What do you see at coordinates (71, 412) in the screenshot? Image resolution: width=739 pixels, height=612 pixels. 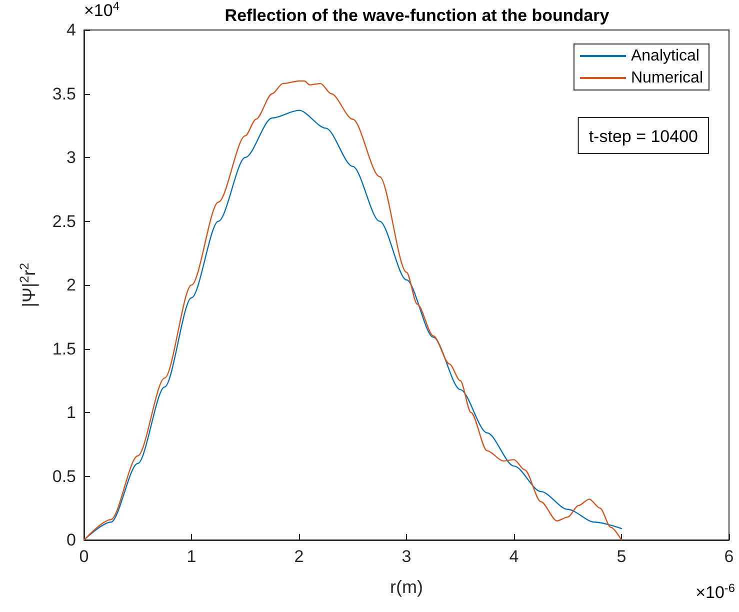 I see `y-tick-label: 1` at bounding box center [71, 412].